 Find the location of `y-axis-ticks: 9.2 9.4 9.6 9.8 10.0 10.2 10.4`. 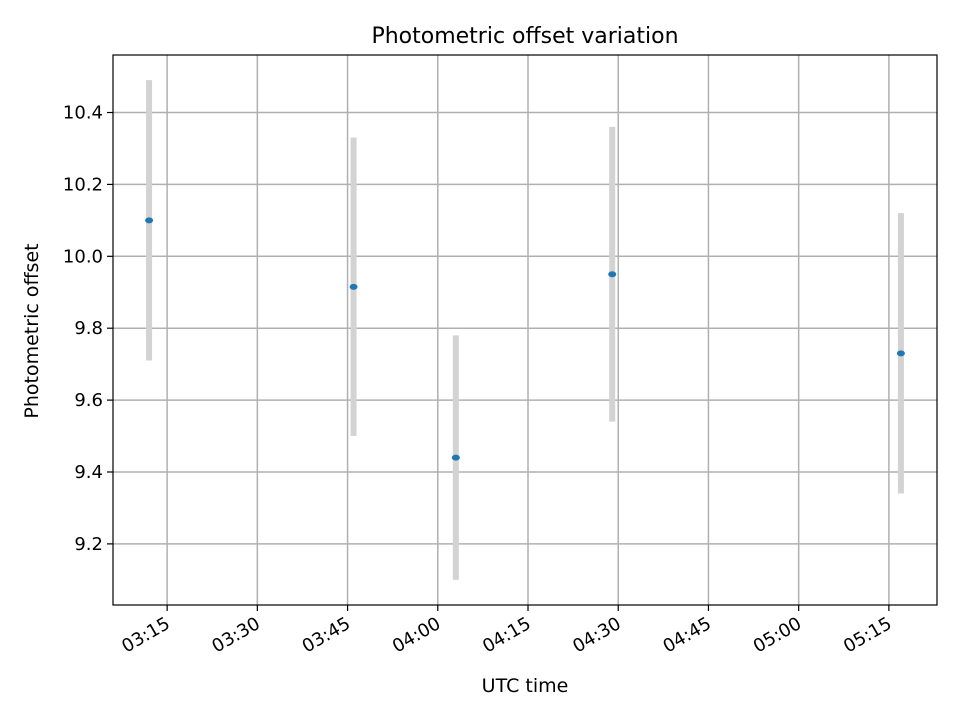

y-axis-ticks: 9.2 9.4 9.6 9.8 10.0 10.2 10.4 is located at coordinates (88, 329).